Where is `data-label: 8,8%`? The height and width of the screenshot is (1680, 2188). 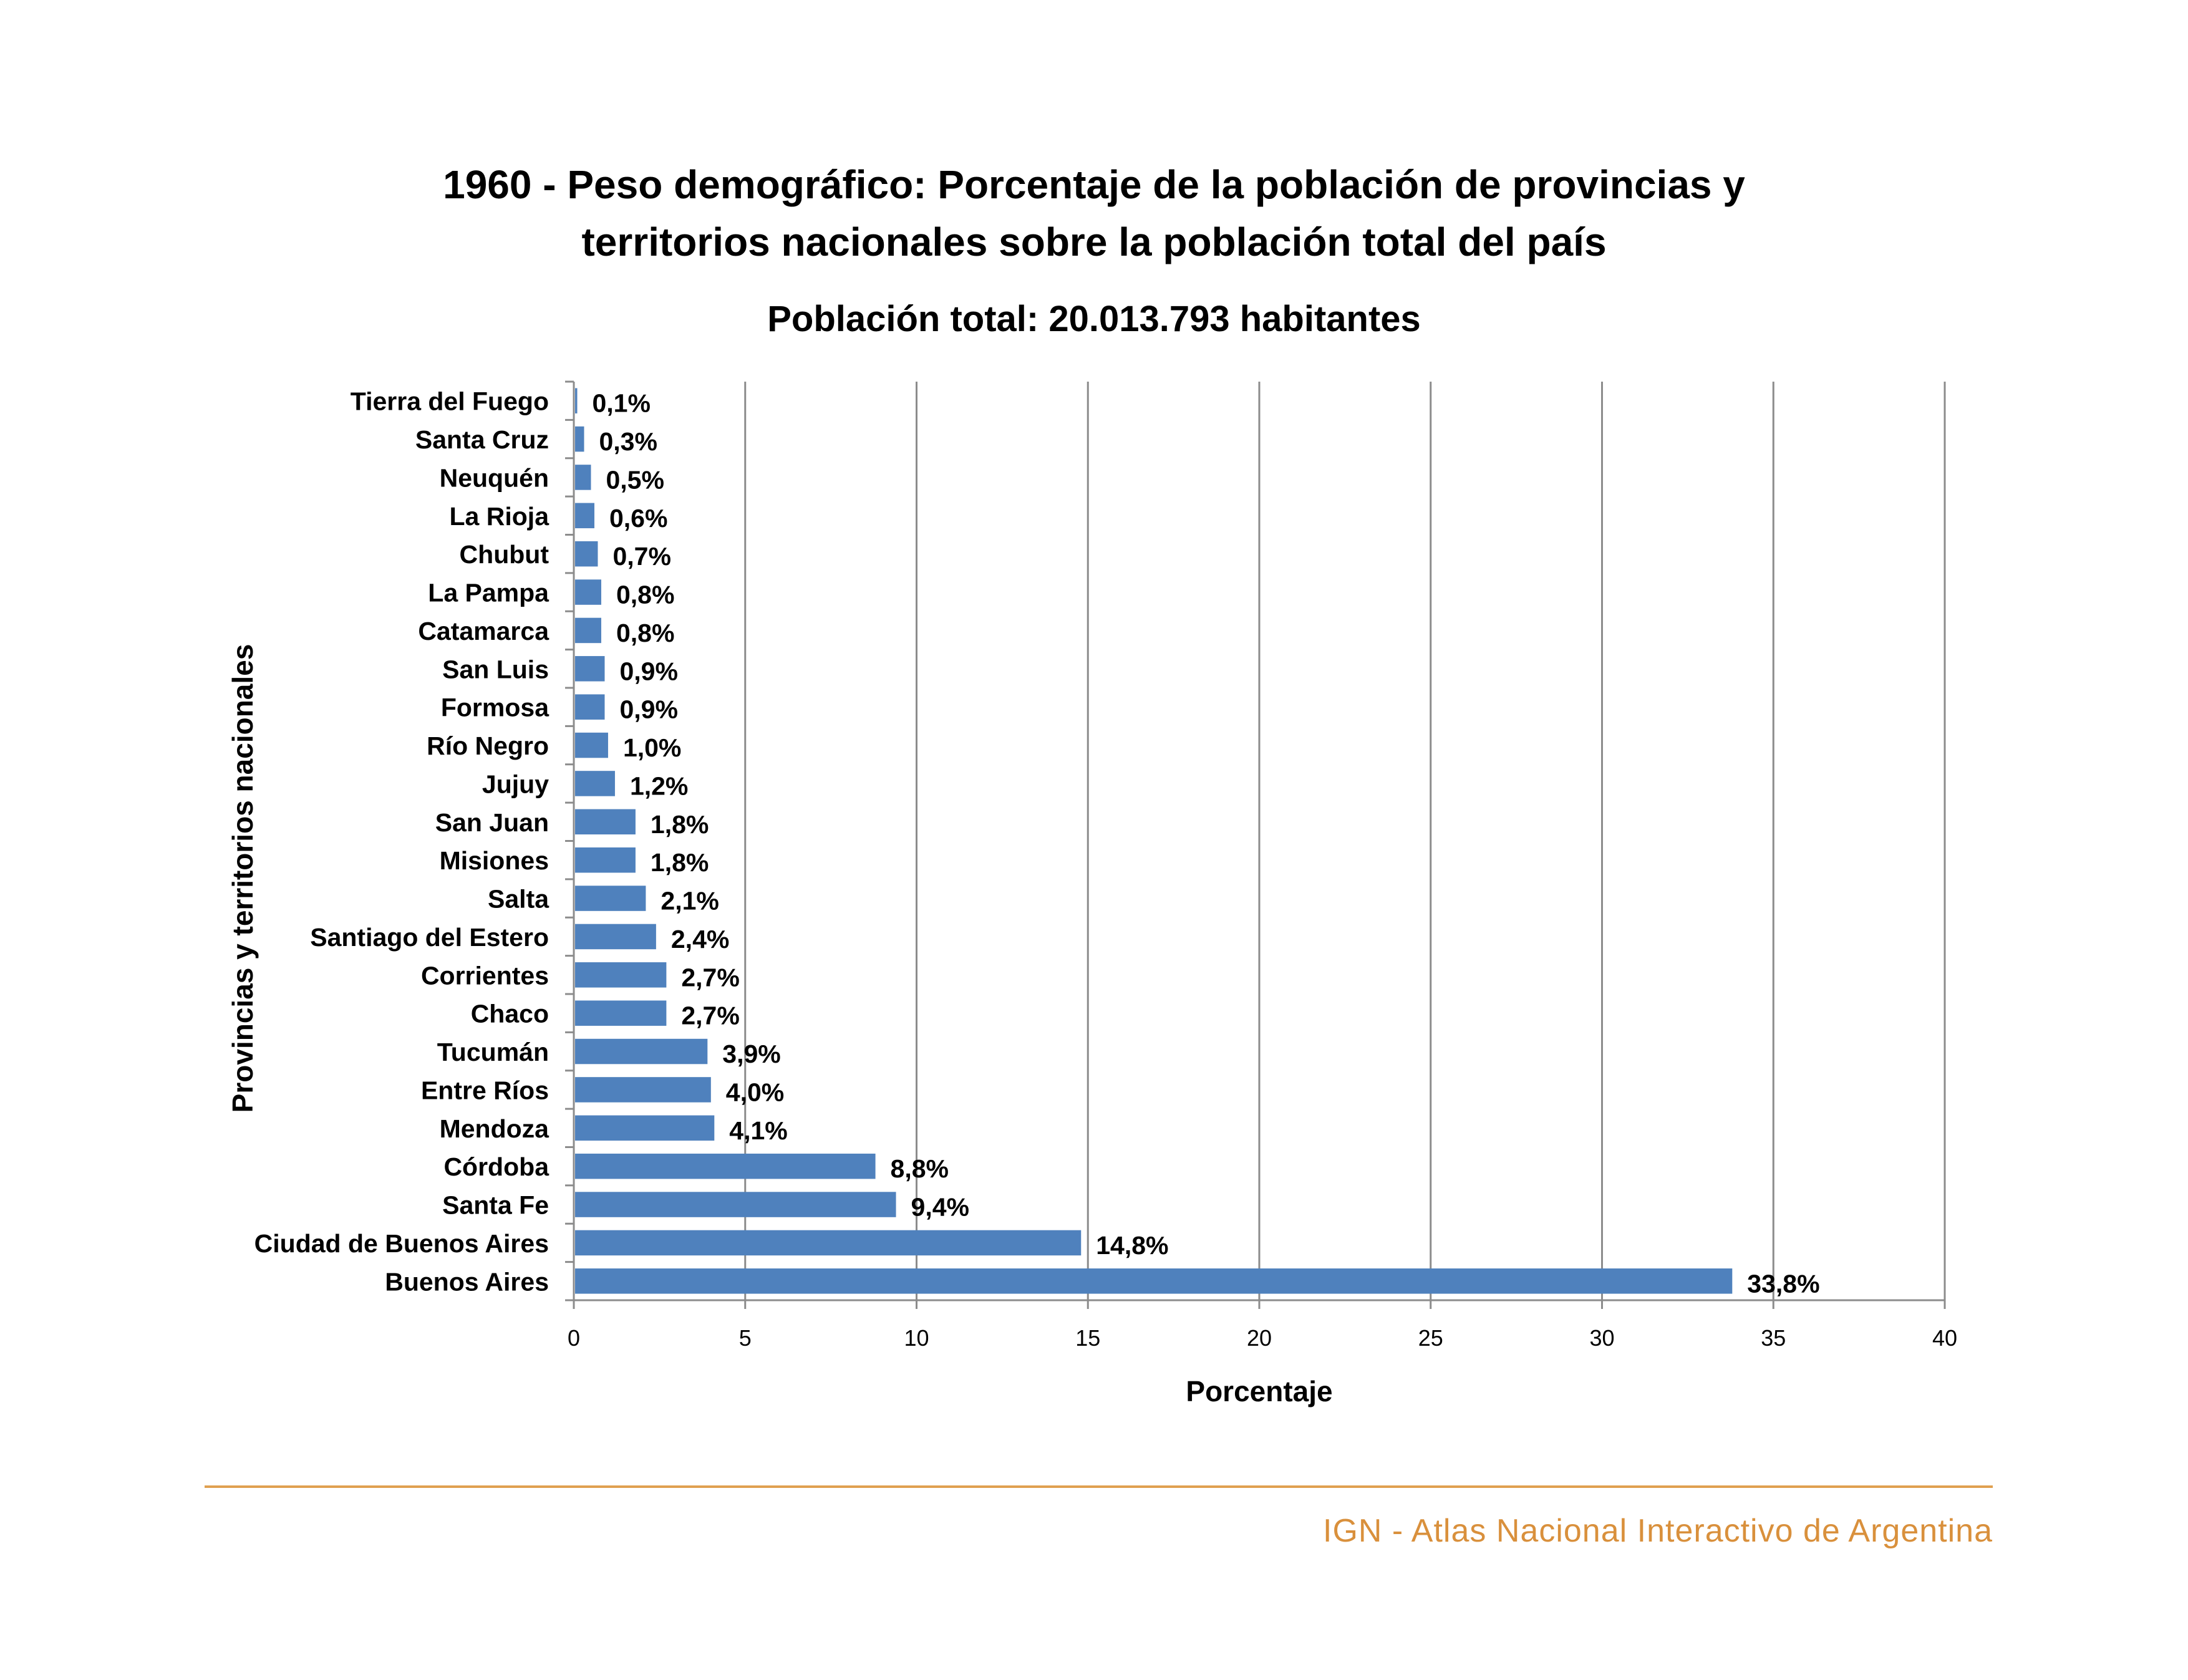 data-label: 8,8% is located at coordinates (920, 1169).